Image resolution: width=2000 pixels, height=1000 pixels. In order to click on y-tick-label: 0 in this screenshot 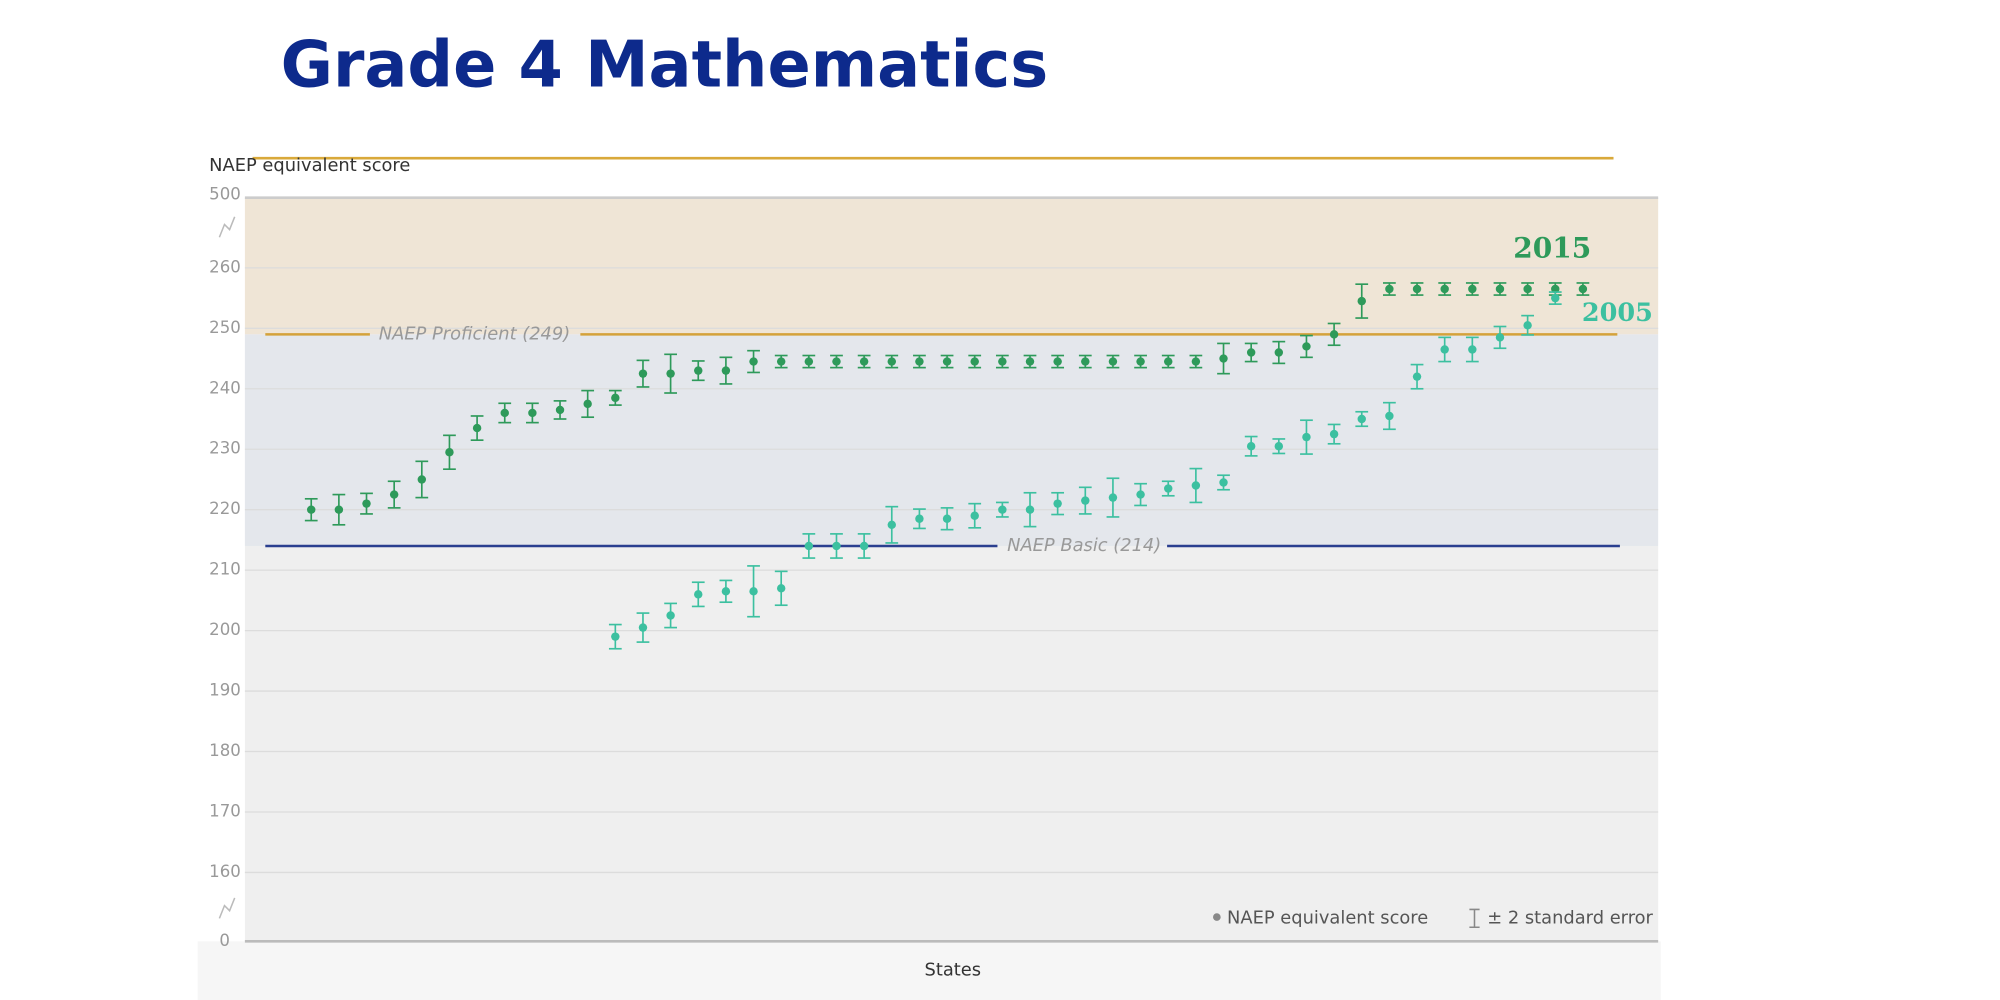, I will do `click(224, 940)`.